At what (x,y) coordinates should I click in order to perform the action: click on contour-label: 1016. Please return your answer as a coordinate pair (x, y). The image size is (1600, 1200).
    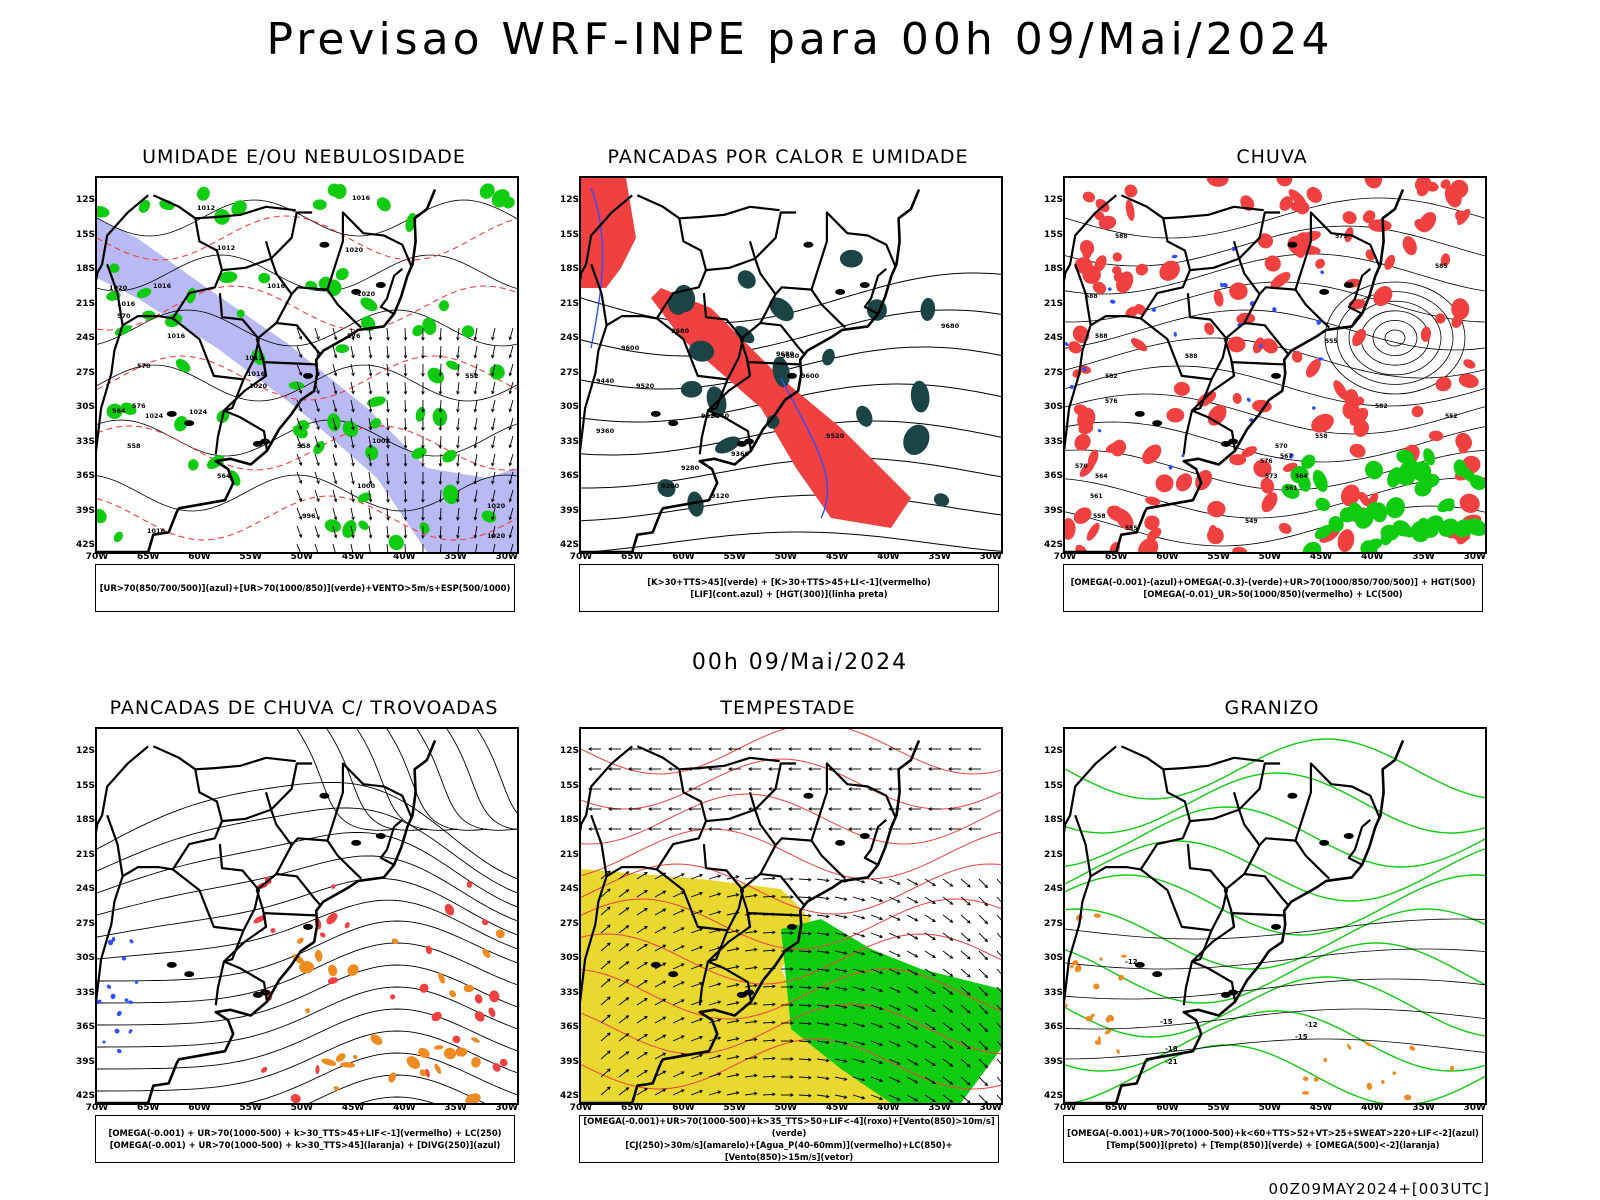
    Looking at the image, I should click on (162, 286).